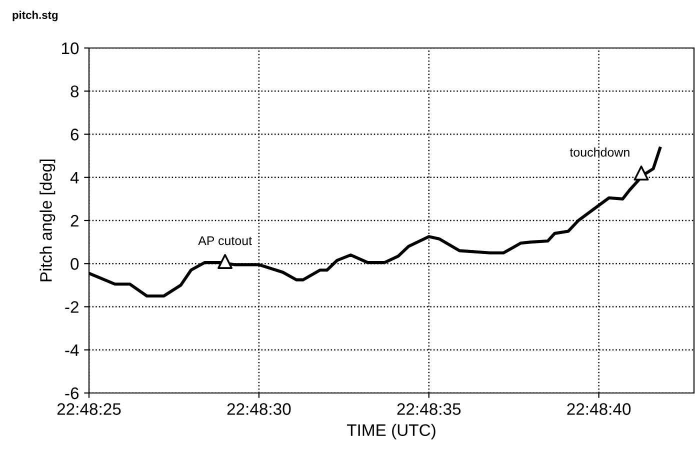 This screenshot has width=695, height=464. Describe the element at coordinates (74, 92) in the screenshot. I see `y-tick-label: 8` at that location.